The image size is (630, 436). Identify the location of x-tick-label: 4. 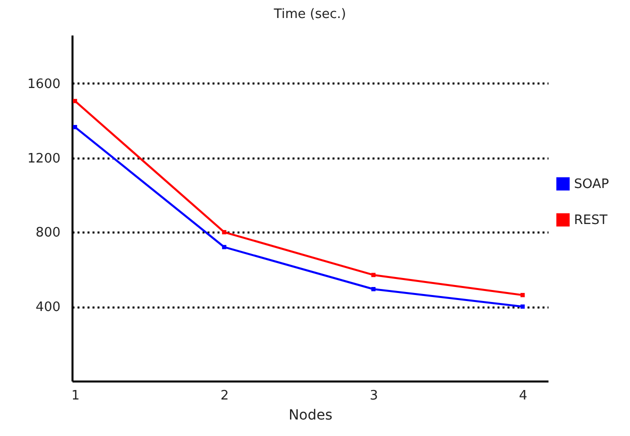
(523, 396).